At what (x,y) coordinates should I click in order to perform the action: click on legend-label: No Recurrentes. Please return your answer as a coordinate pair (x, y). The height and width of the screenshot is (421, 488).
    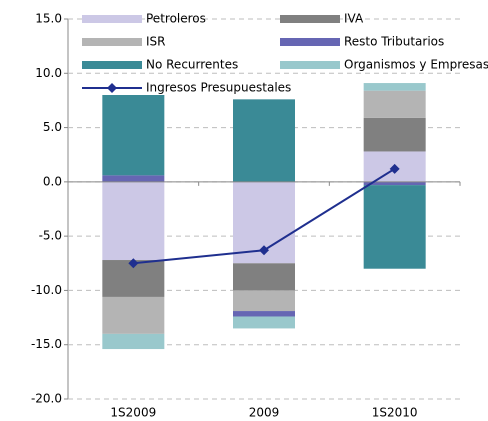
    Looking at the image, I should click on (192, 65).